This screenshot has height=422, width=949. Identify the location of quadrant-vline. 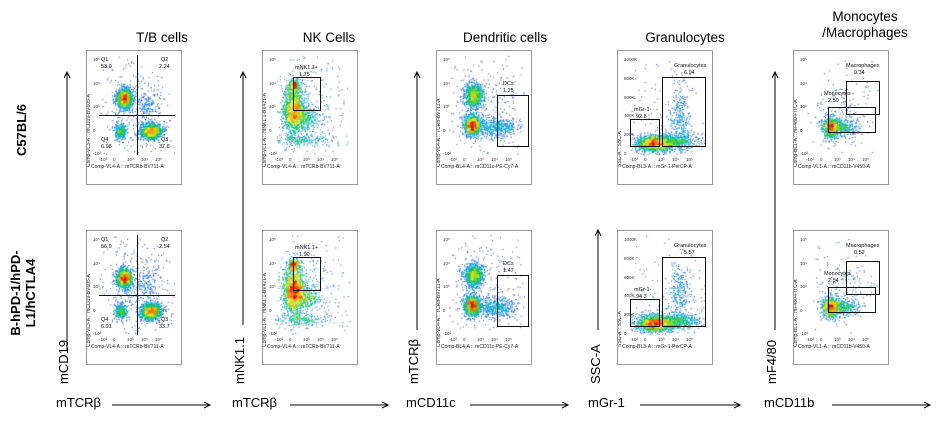
(137, 285).